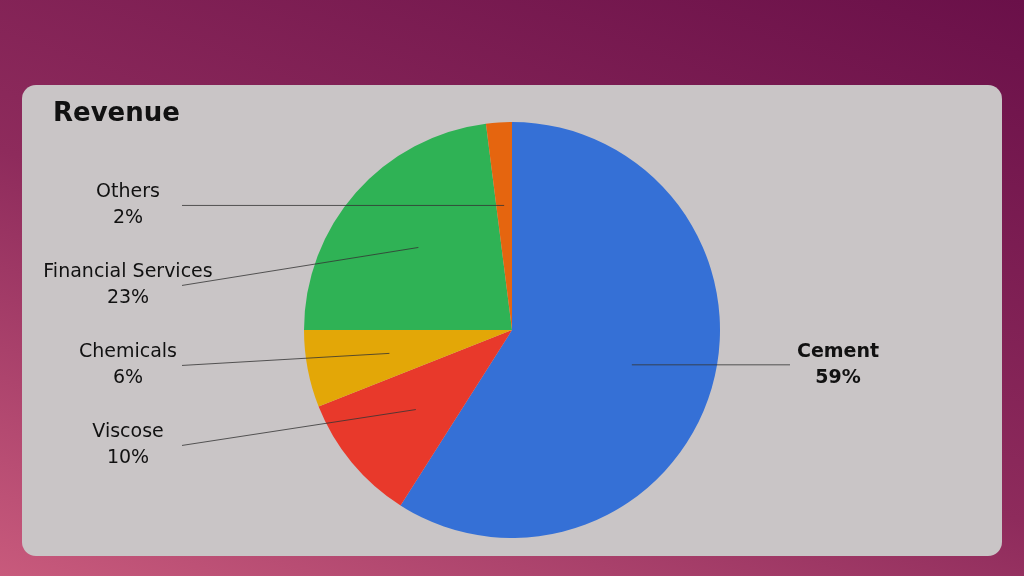 This screenshot has width=1024, height=576. I want to click on slice-label: Viscose, so click(128, 430).